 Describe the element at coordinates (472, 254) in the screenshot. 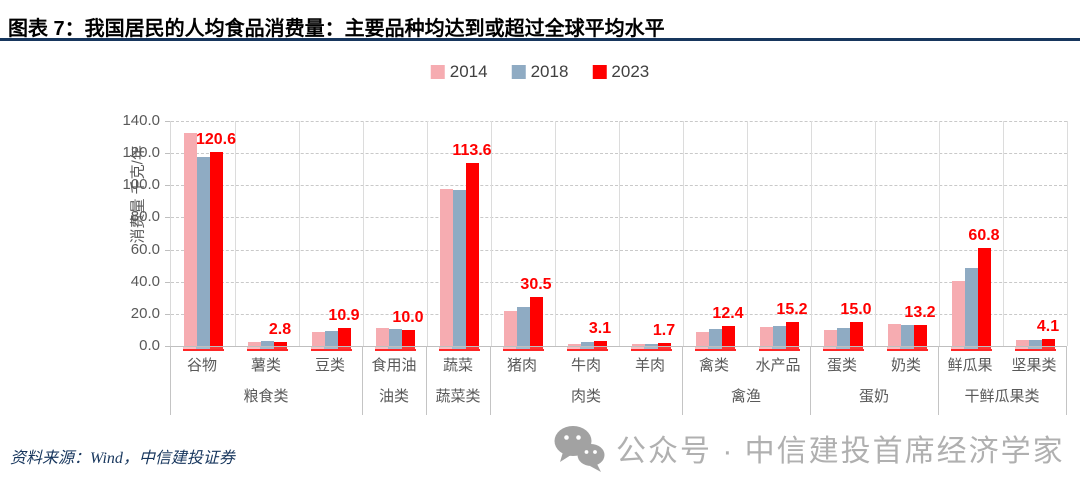

I see `bar-2023-蔬菜` at that location.